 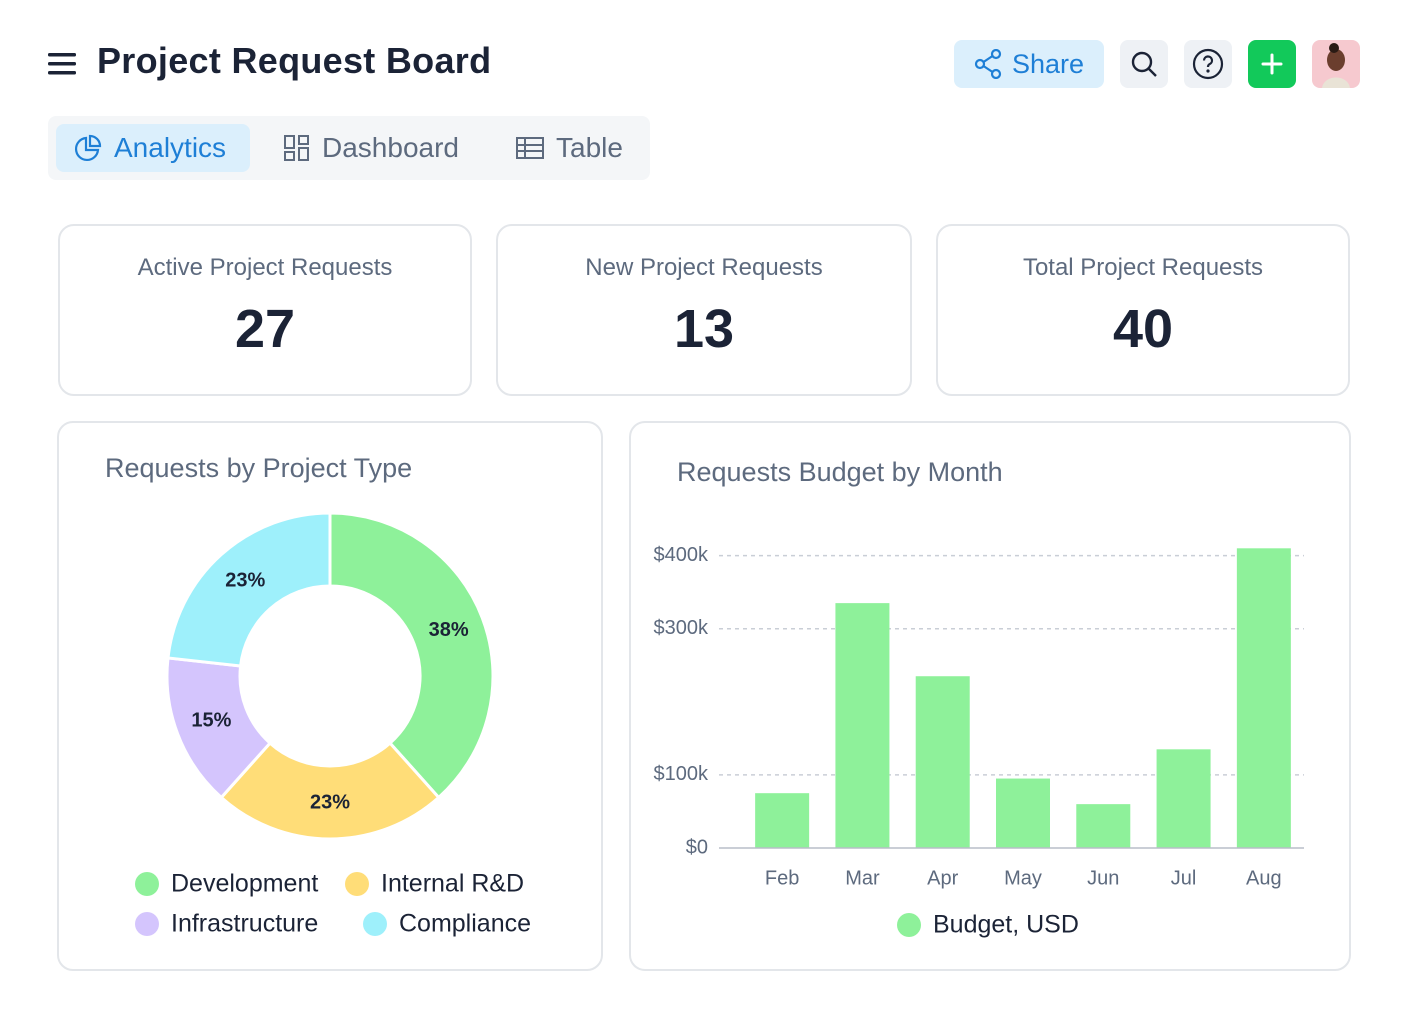 I want to click on x-tick-label: Feb, so click(x=782, y=878).